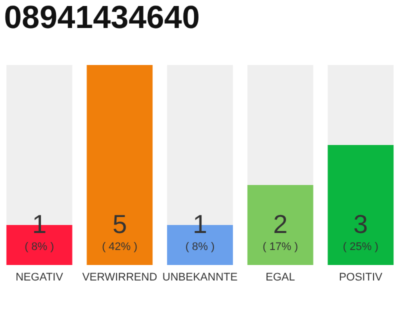 This screenshot has width=410, height=320. What do you see at coordinates (40, 278) in the screenshot?
I see `x-tick-label: NEGATIV` at bounding box center [40, 278].